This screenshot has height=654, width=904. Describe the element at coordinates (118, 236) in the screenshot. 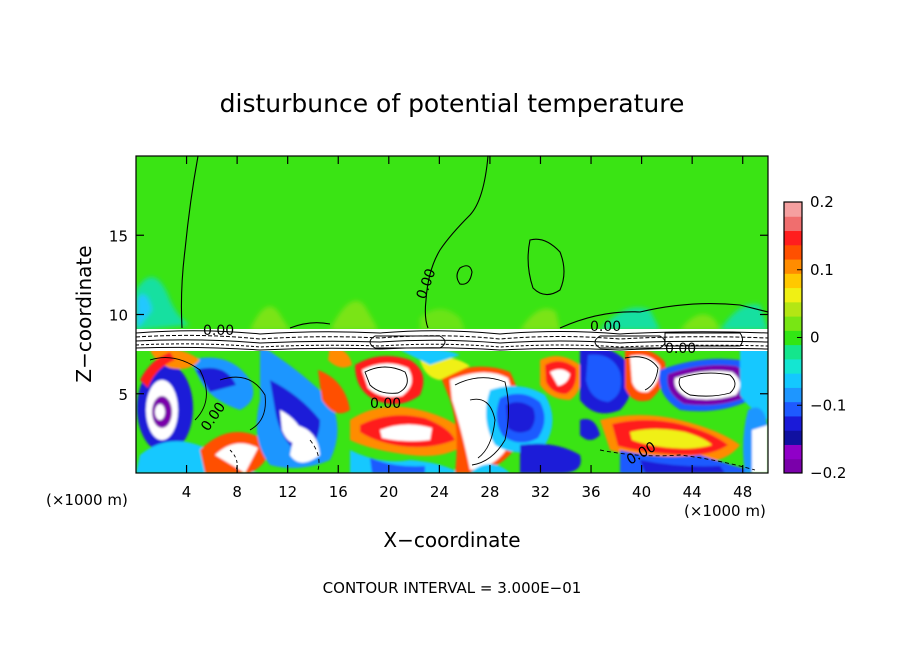

I see `y-tick-label: 15` at that location.